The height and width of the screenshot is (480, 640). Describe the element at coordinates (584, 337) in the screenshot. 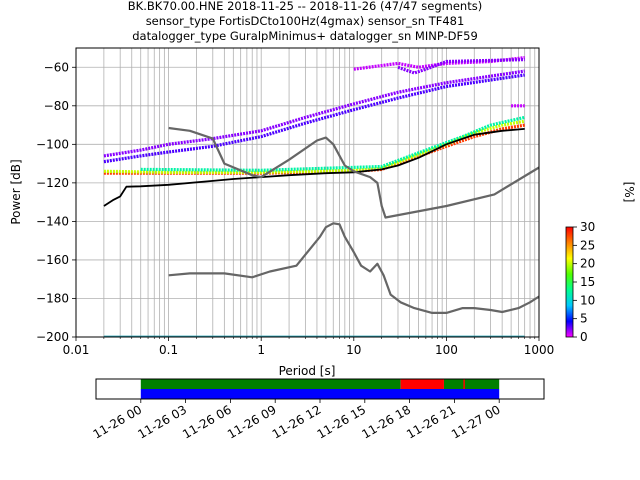

I see `colorbar-tick-label: 0` at that location.